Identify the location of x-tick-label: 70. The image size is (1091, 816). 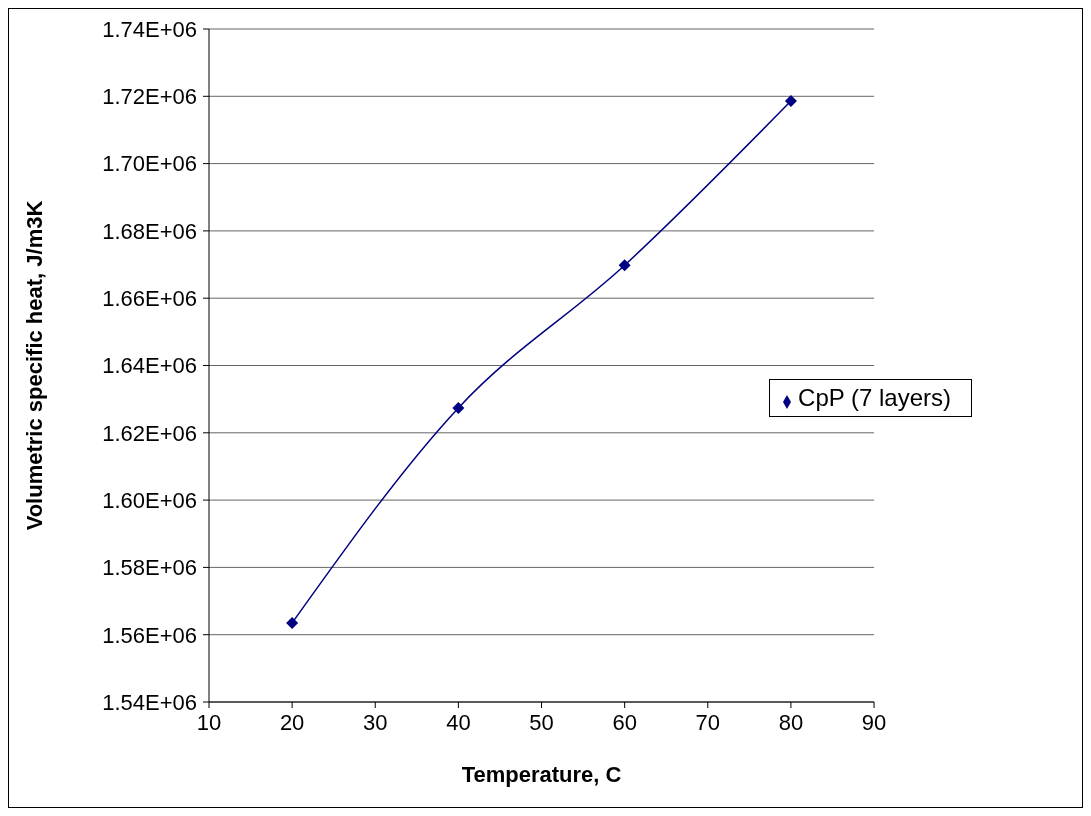
(708, 722).